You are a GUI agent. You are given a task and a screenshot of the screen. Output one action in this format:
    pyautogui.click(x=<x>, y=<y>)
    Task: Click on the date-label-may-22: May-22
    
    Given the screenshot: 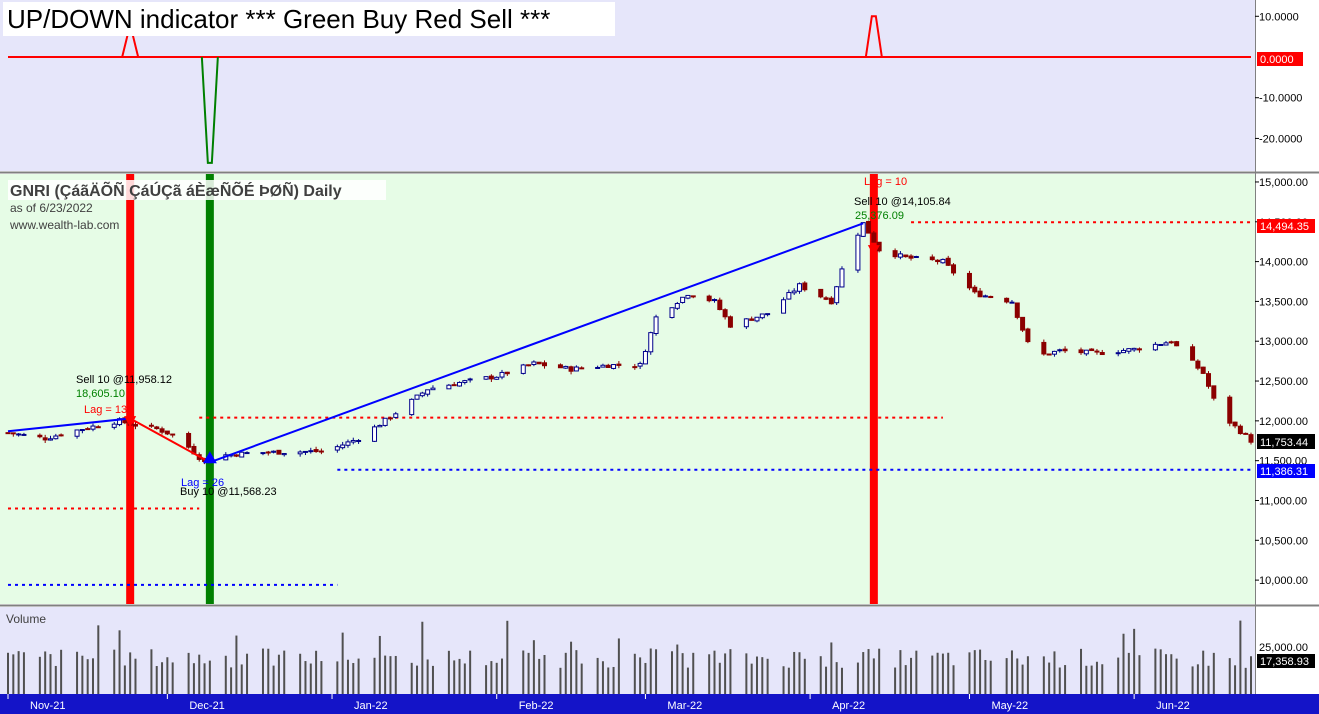 What is the action you would take?
    pyautogui.click(x=1009, y=706)
    